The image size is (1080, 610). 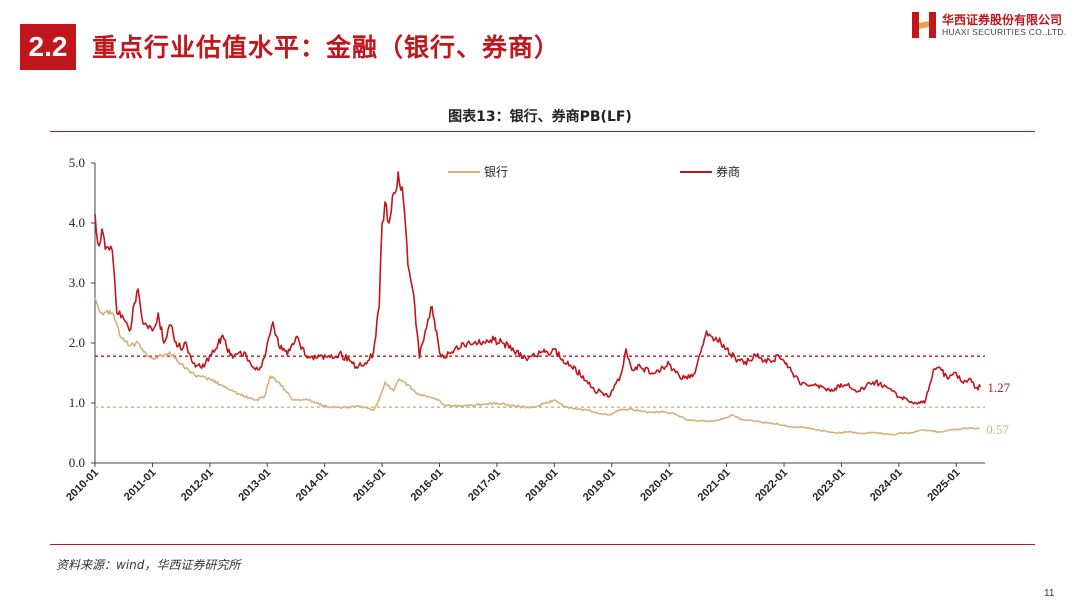 What do you see at coordinates (599, 485) in the screenshot?
I see `x-tick-label: 2019-01` at bounding box center [599, 485].